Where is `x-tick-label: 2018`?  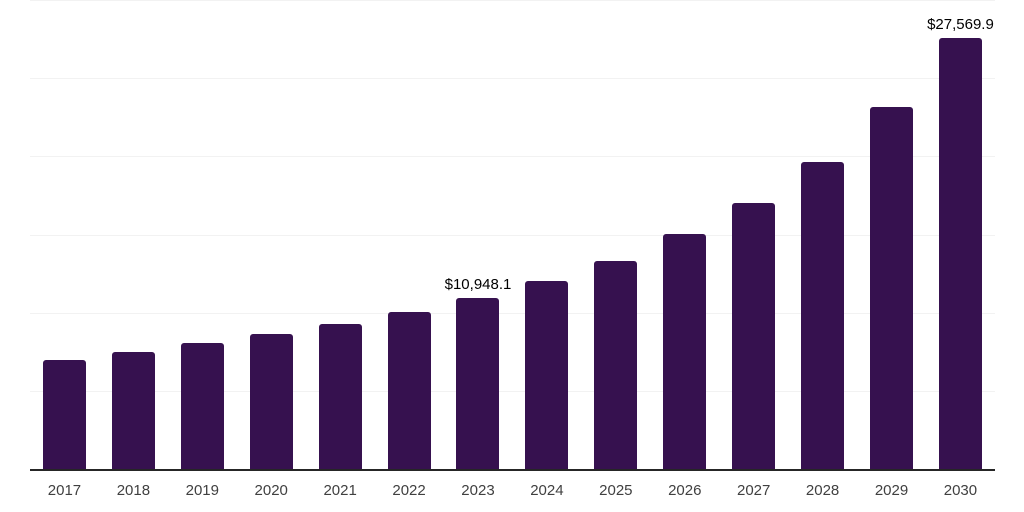 x-tick-label: 2018 is located at coordinates (133, 490).